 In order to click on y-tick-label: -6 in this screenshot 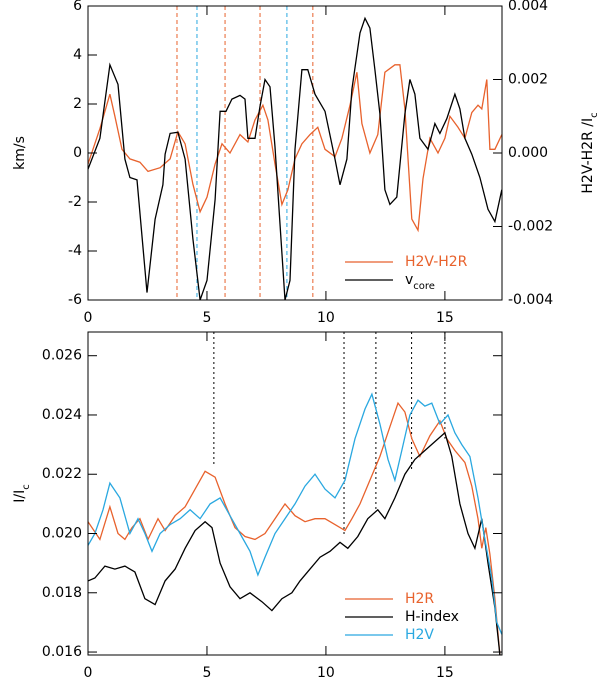, I will do `click(75, 300)`.